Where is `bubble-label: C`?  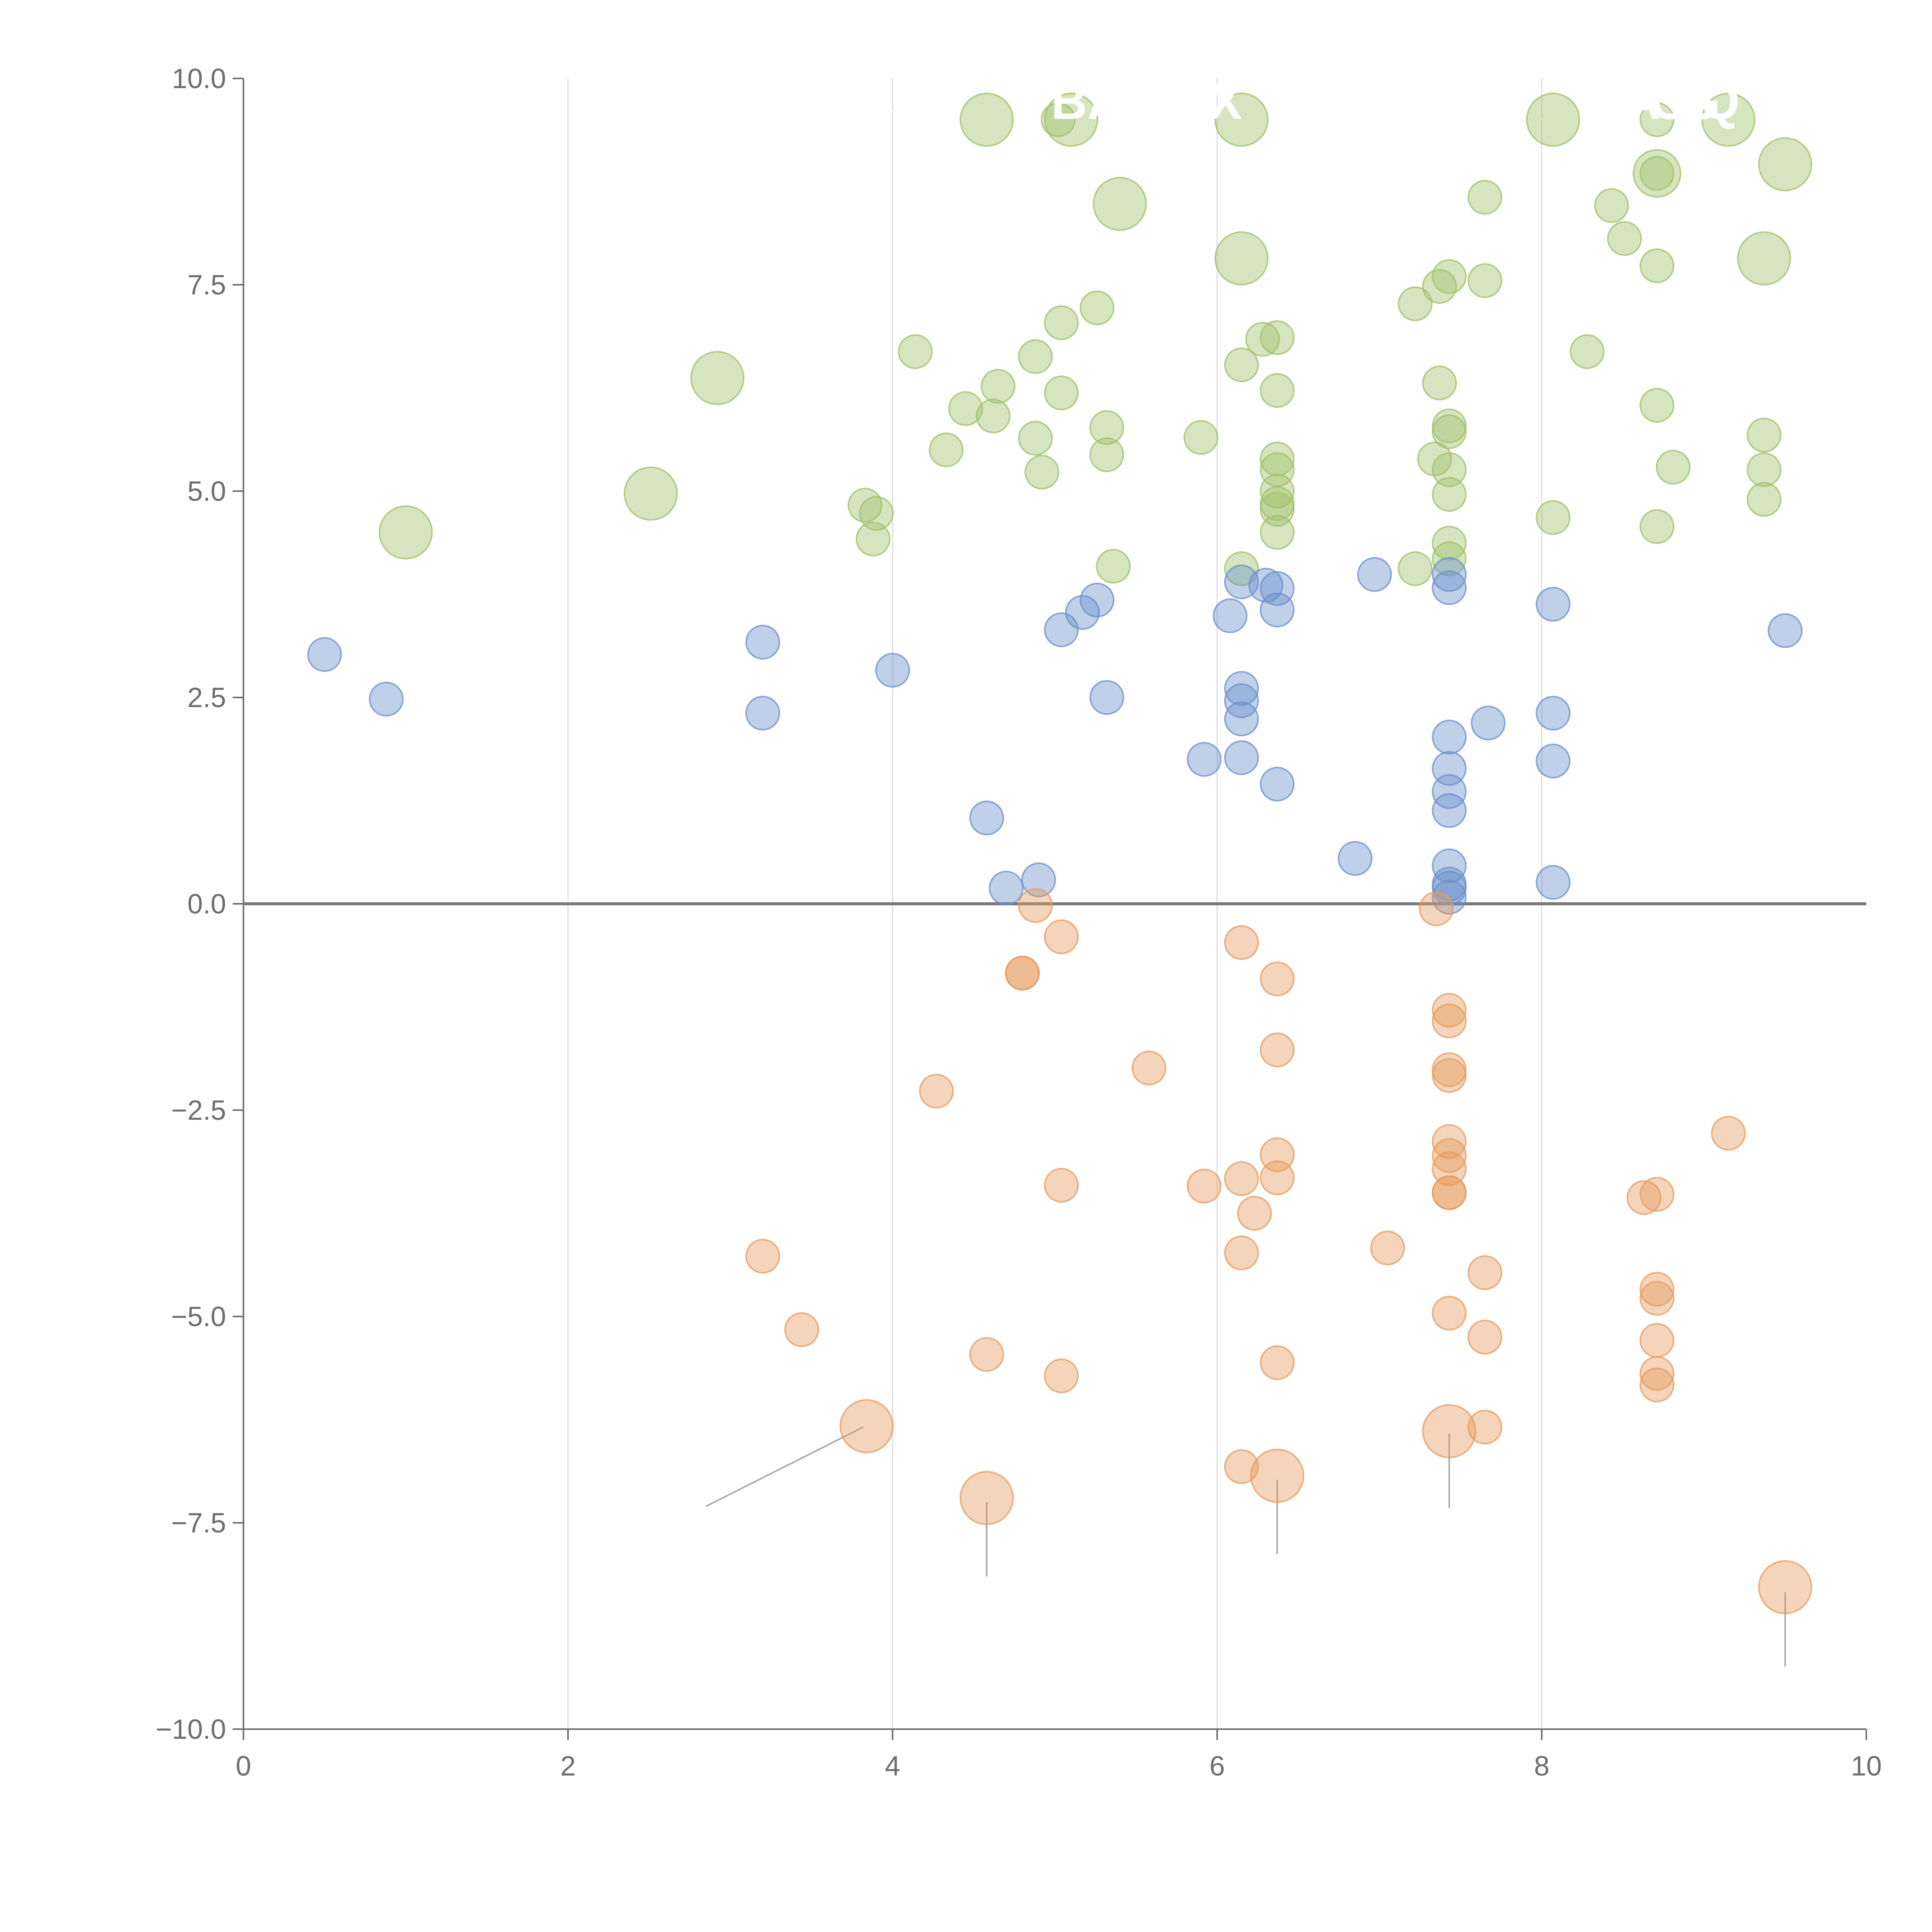 bubble-label: C is located at coordinates (1669, 102).